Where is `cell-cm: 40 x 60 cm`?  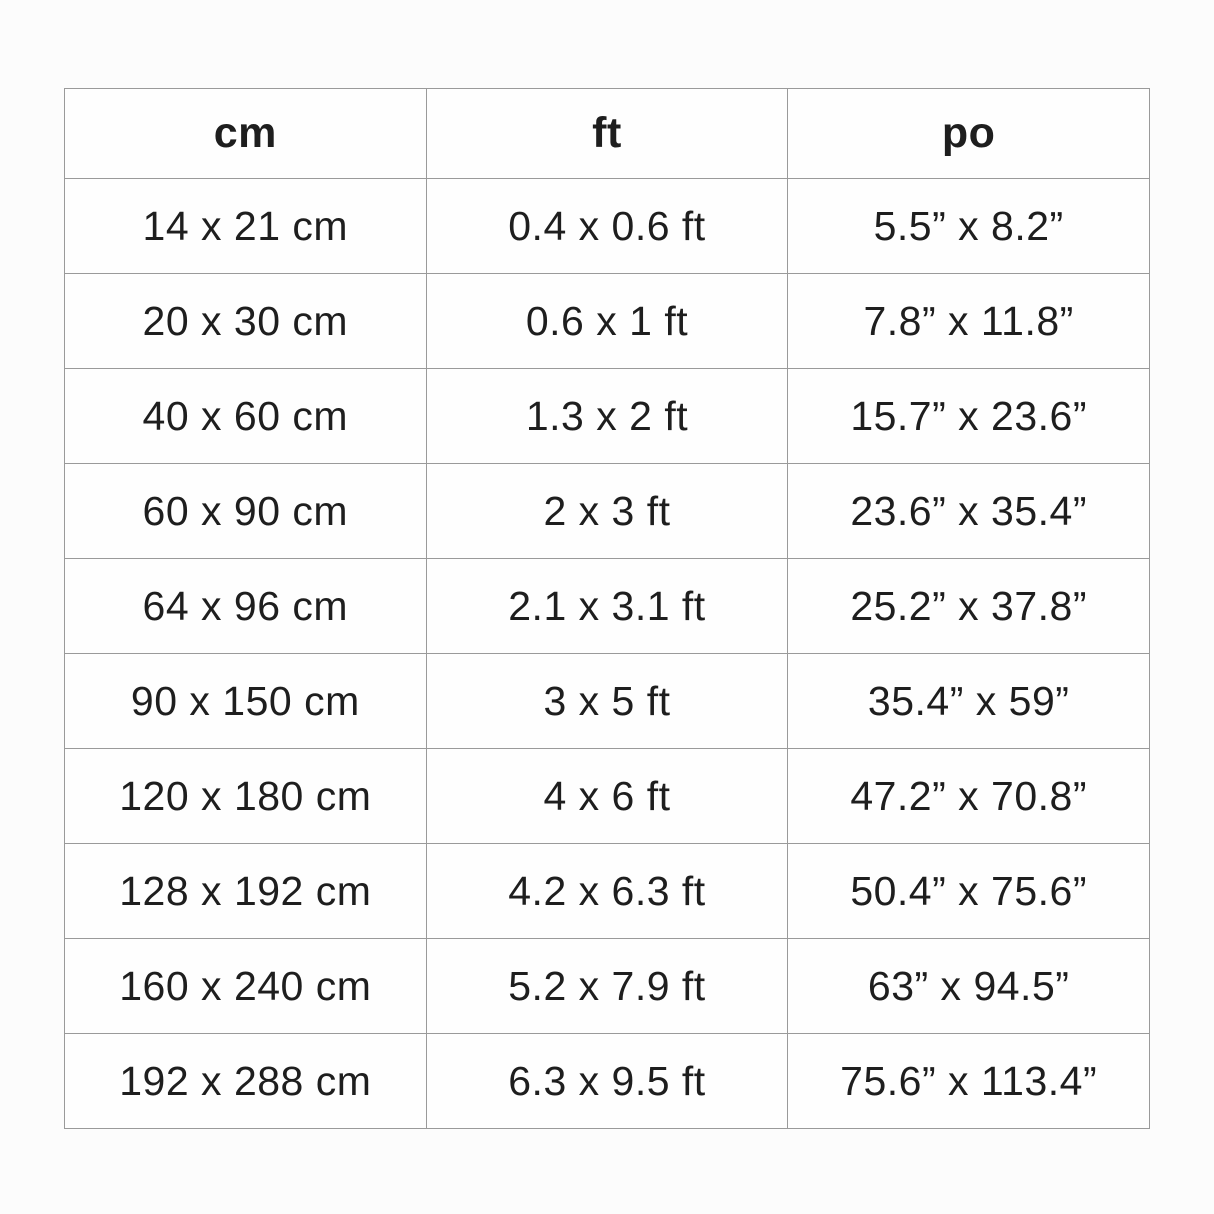
cell-cm: 40 x 60 cm is located at coordinates (245, 416).